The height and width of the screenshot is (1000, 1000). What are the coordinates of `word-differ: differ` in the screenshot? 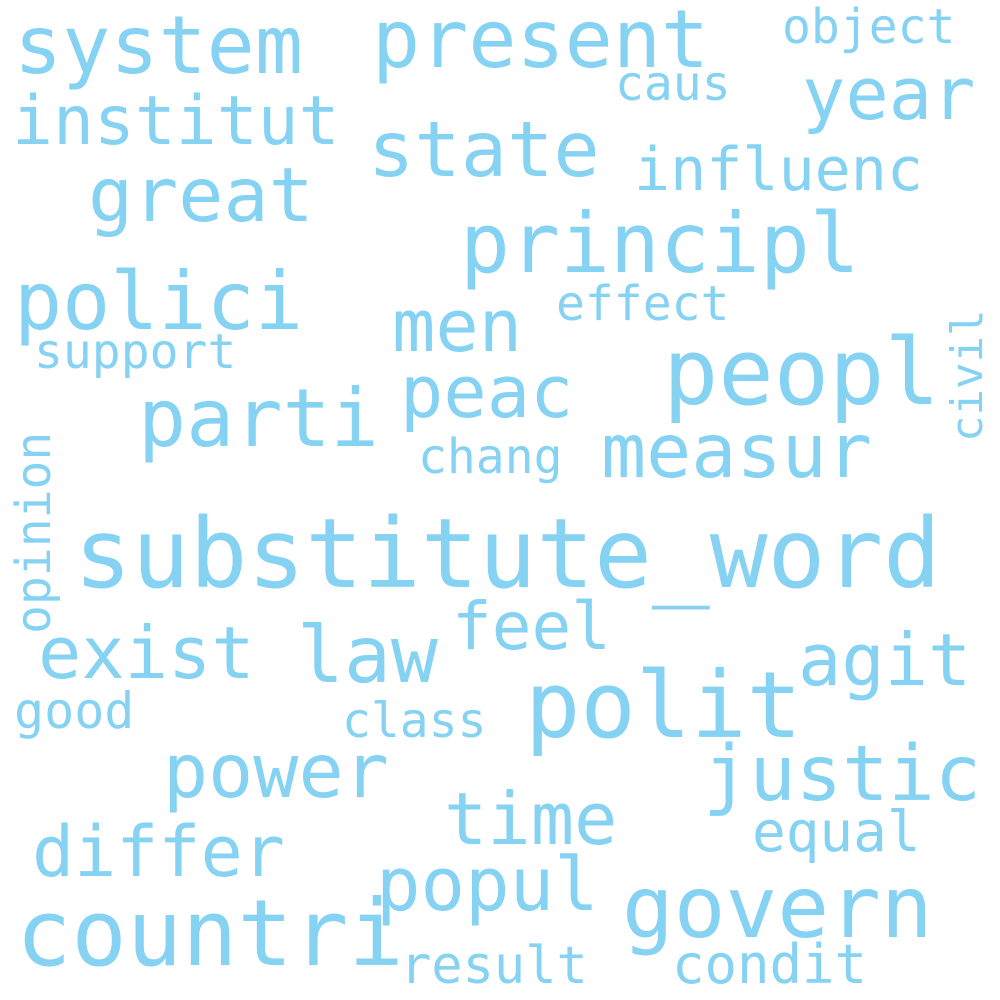 It's located at (158, 852).